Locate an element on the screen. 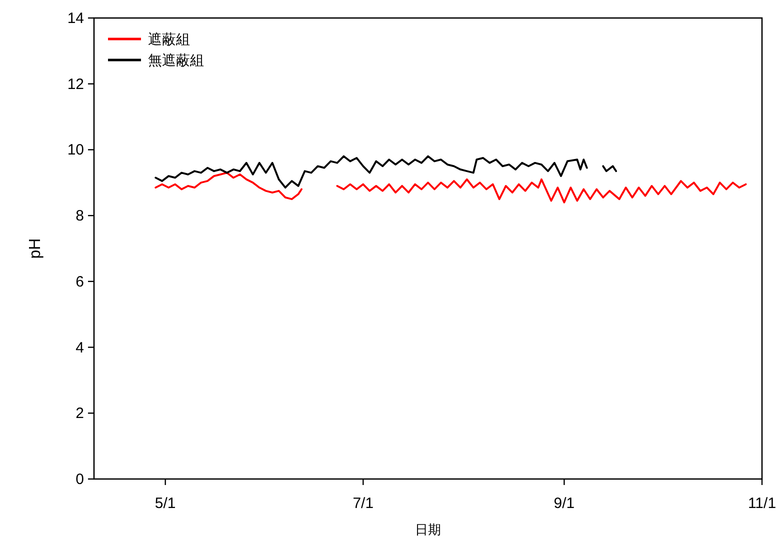 This screenshot has height=542, width=776. y-tick-label: 14 is located at coordinates (75, 18).